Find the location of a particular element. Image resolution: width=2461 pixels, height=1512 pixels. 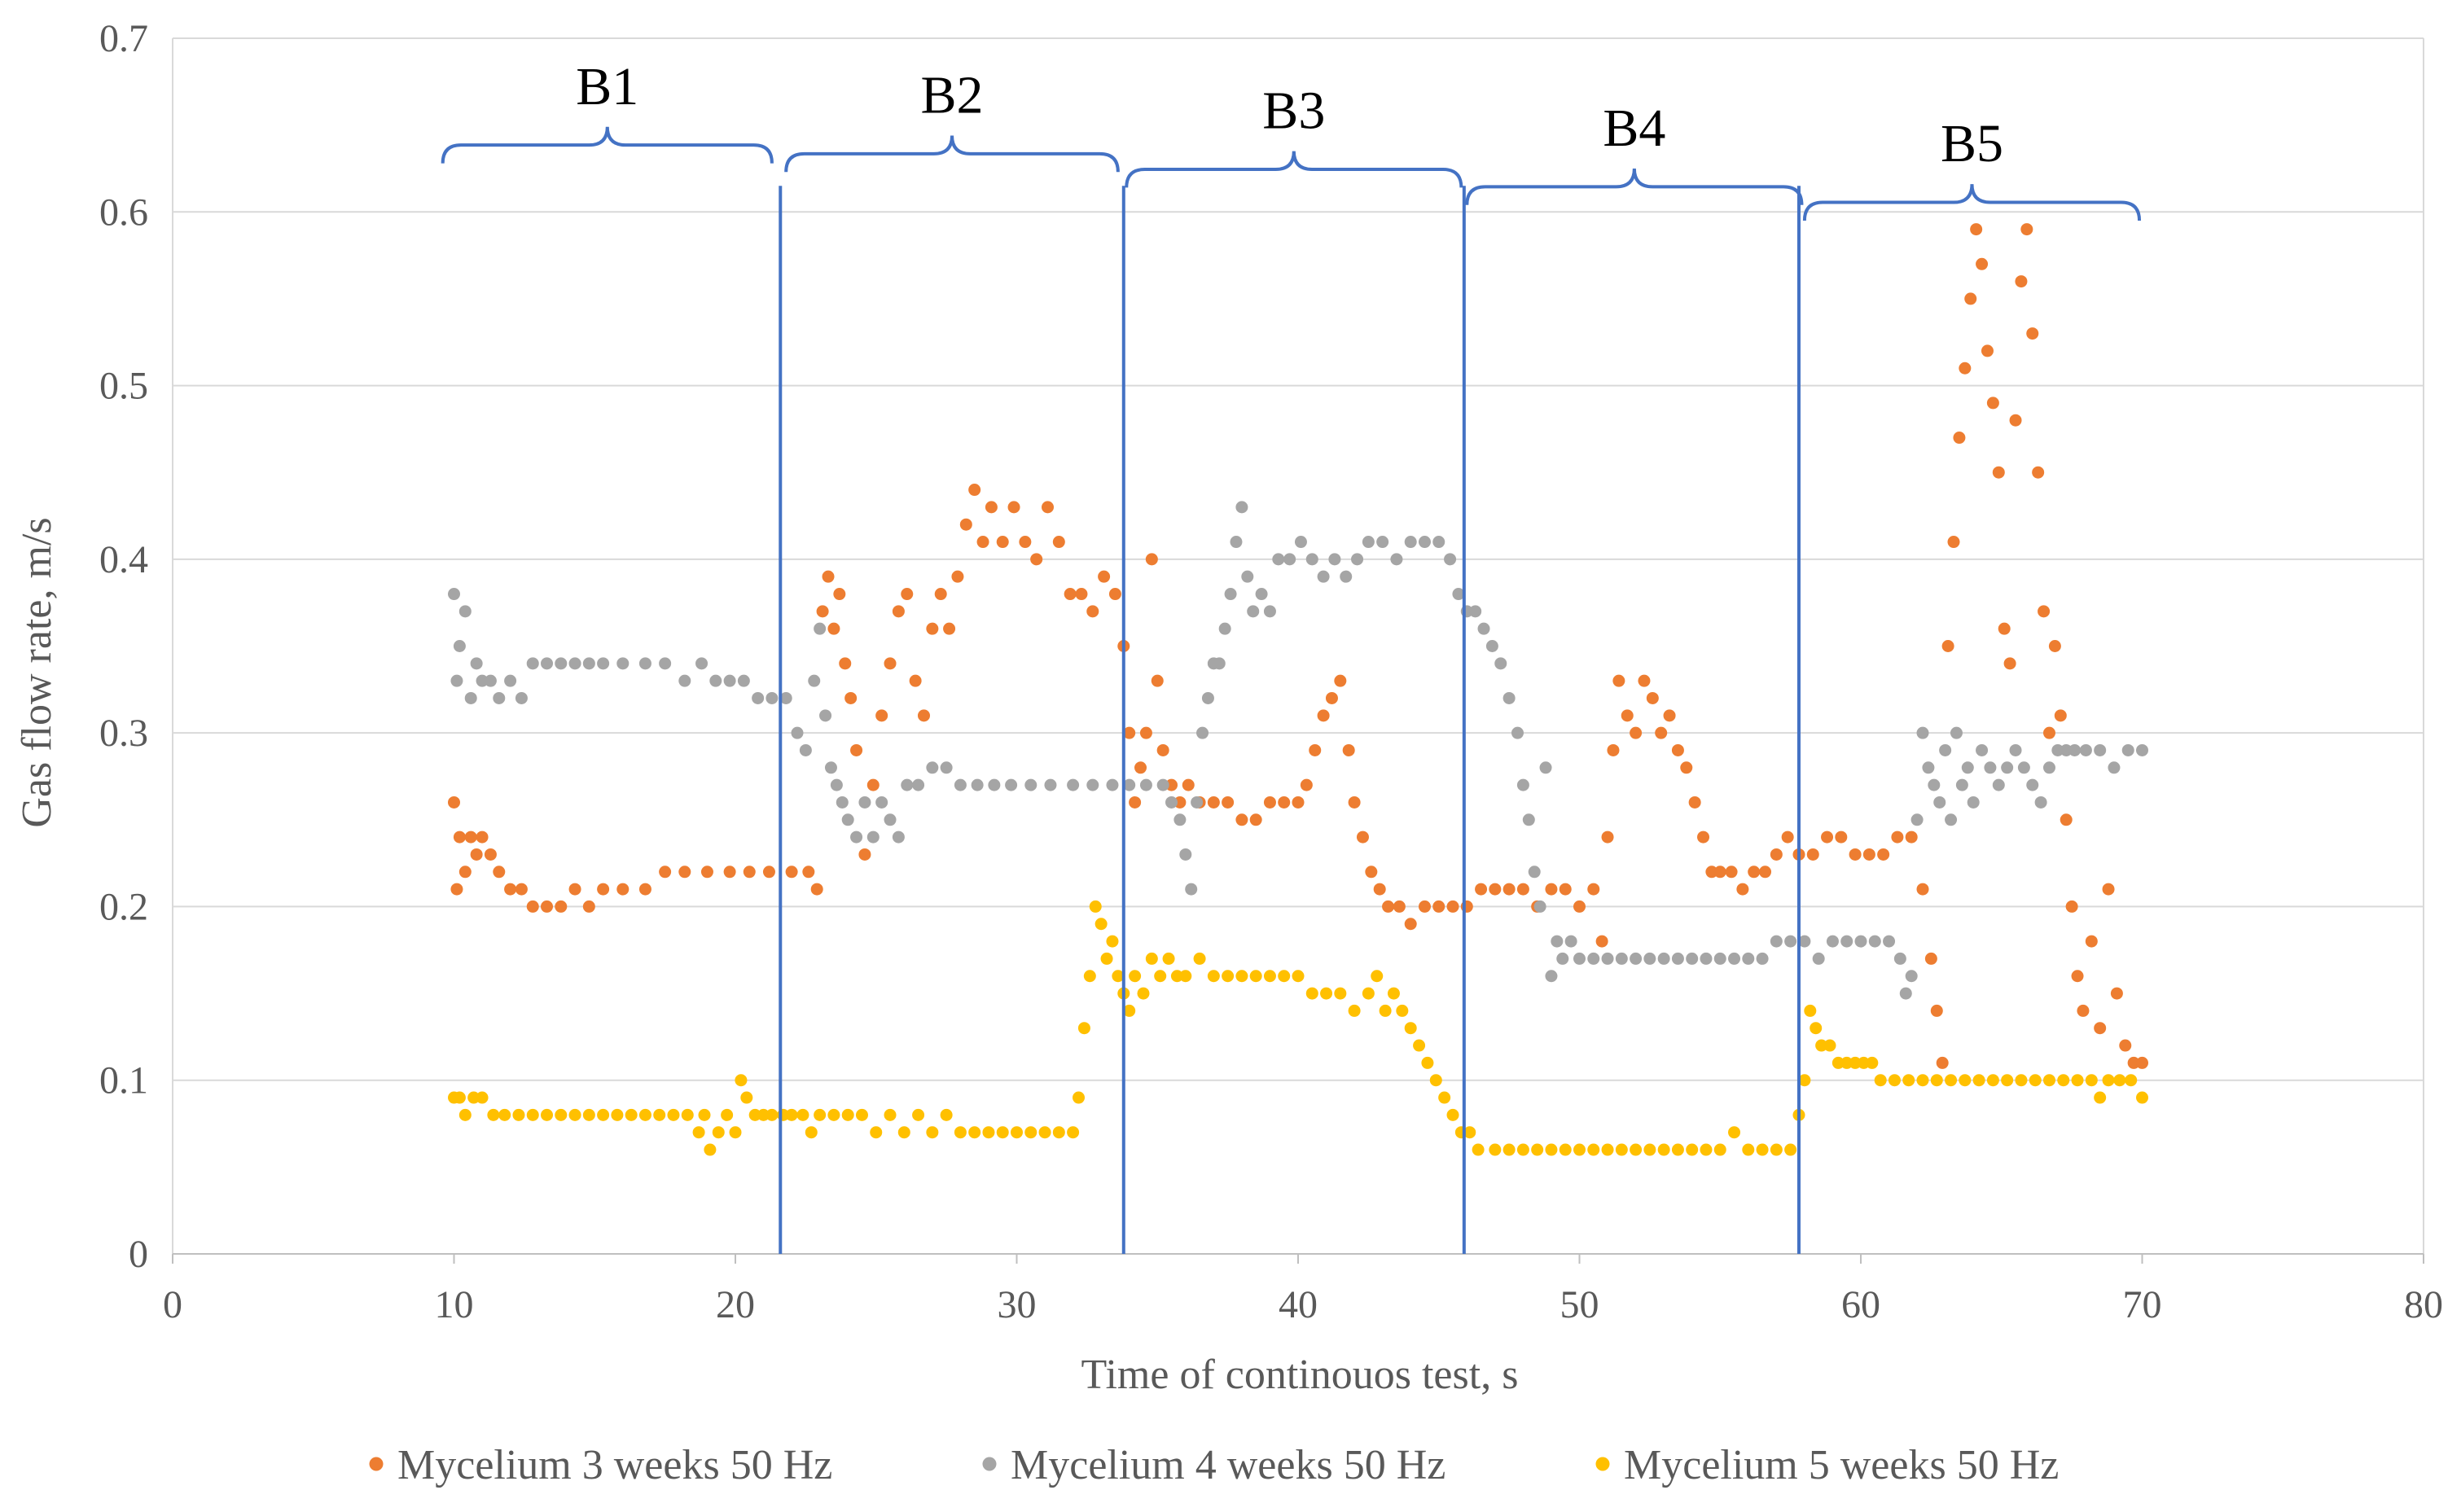

bracket-label-b3: B3 is located at coordinates (1294, 111).